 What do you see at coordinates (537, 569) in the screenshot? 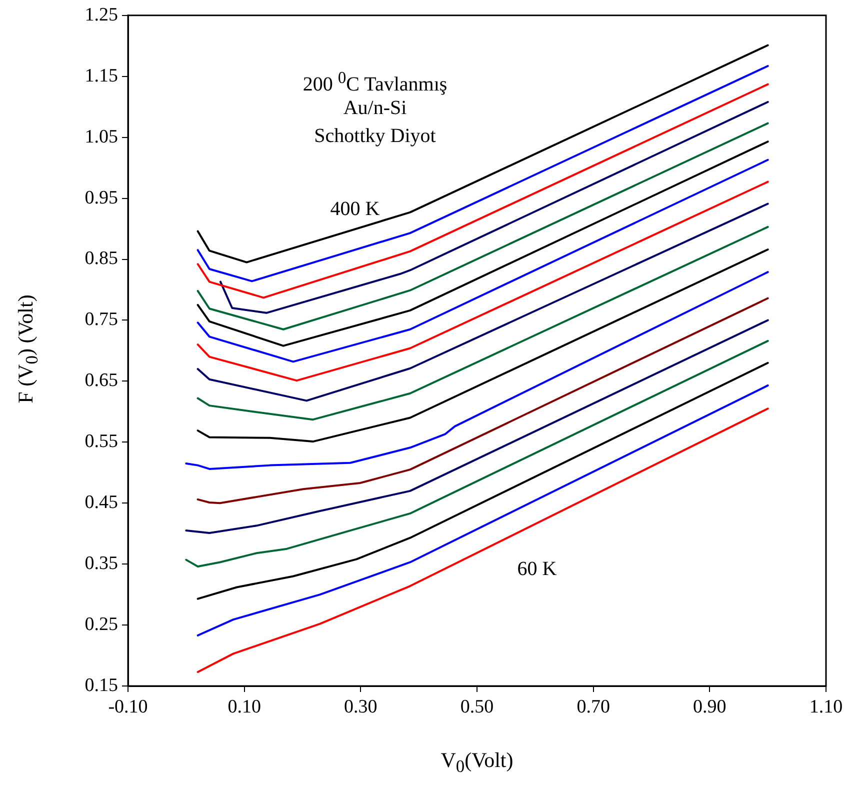
I see `annotation: 60 K` at bounding box center [537, 569].